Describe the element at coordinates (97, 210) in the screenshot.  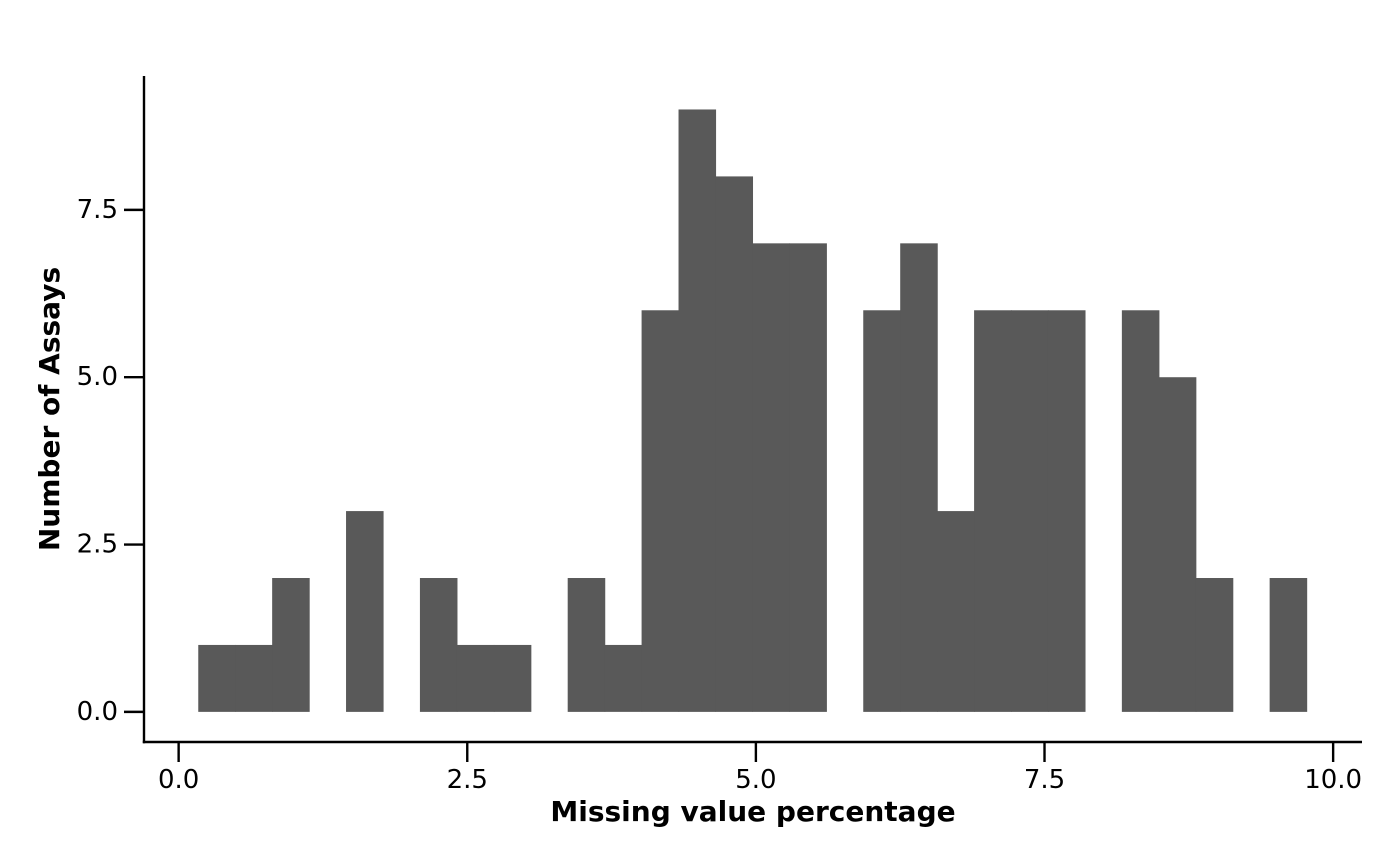
I see `y-tick-label: 7.5` at that location.